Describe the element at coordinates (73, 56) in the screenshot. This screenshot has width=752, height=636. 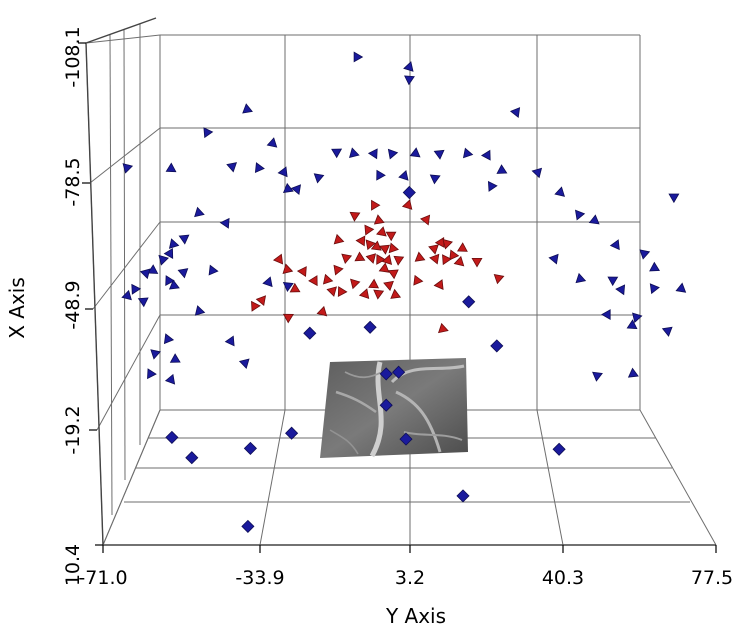
I see `y-tick-label: -108.1` at that location.